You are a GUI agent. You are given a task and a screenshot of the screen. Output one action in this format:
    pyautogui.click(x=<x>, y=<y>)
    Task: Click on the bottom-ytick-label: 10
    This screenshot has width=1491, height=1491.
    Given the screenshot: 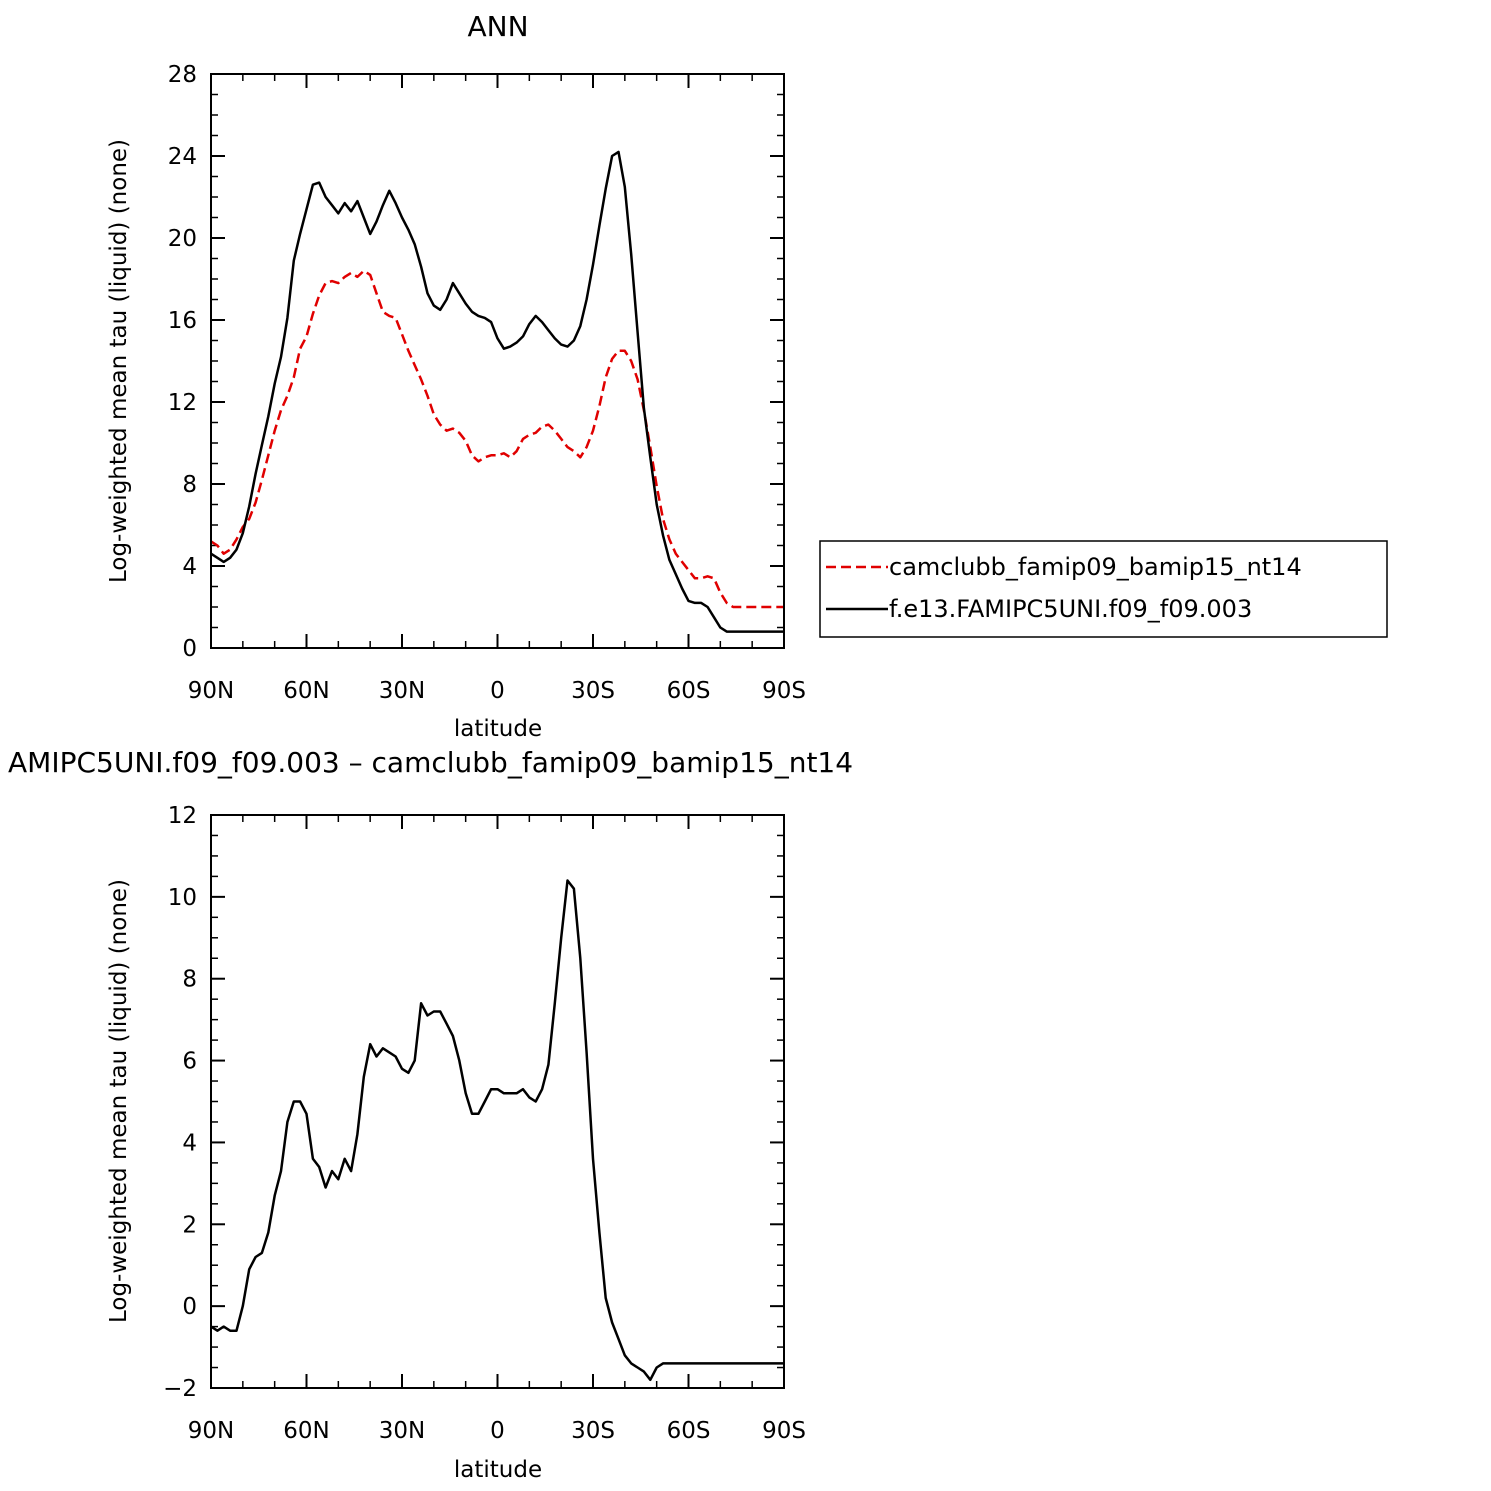 What is the action you would take?
    pyautogui.click(x=182, y=898)
    